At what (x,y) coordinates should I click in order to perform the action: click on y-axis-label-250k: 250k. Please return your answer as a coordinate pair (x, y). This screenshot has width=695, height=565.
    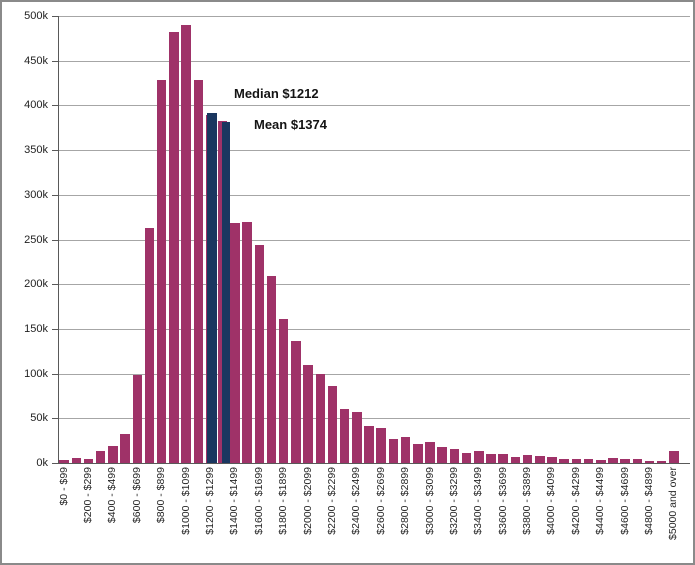
    Looking at the image, I should click on (36, 239).